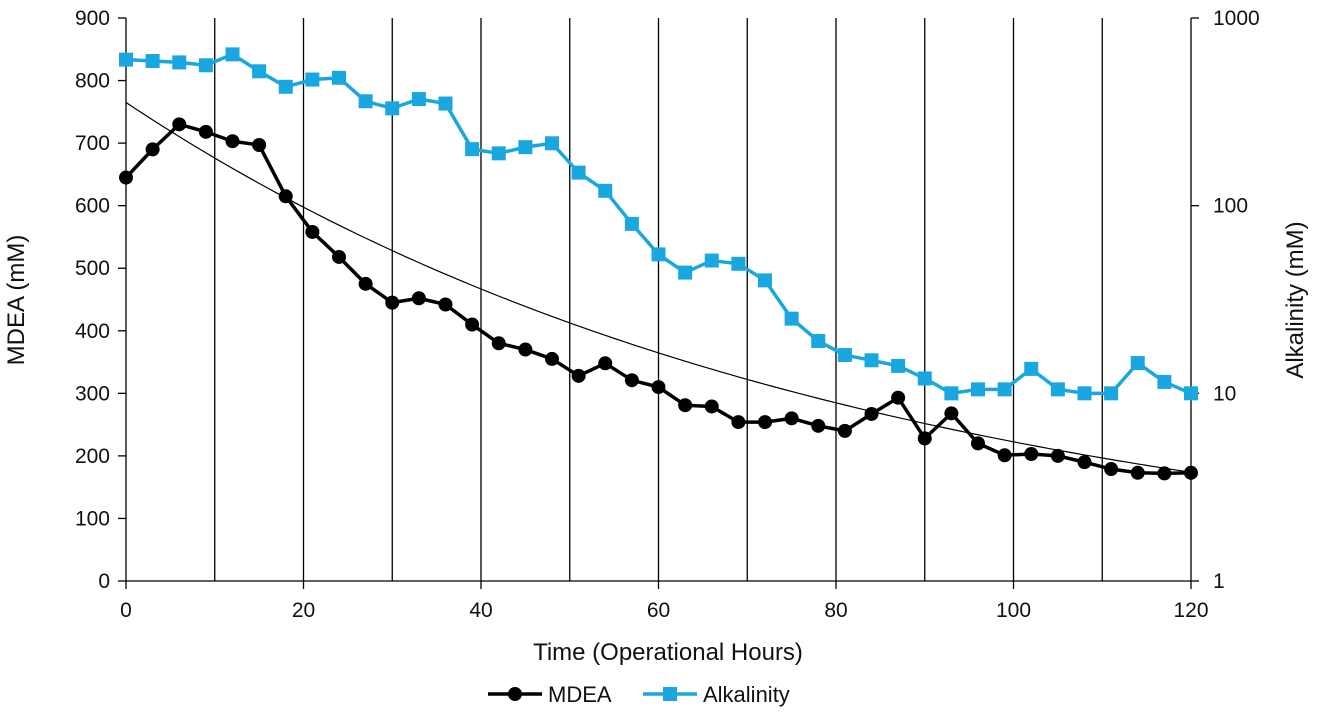 This screenshot has height=720, width=1320. I want to click on x-tick-label-20: 20, so click(303, 610).